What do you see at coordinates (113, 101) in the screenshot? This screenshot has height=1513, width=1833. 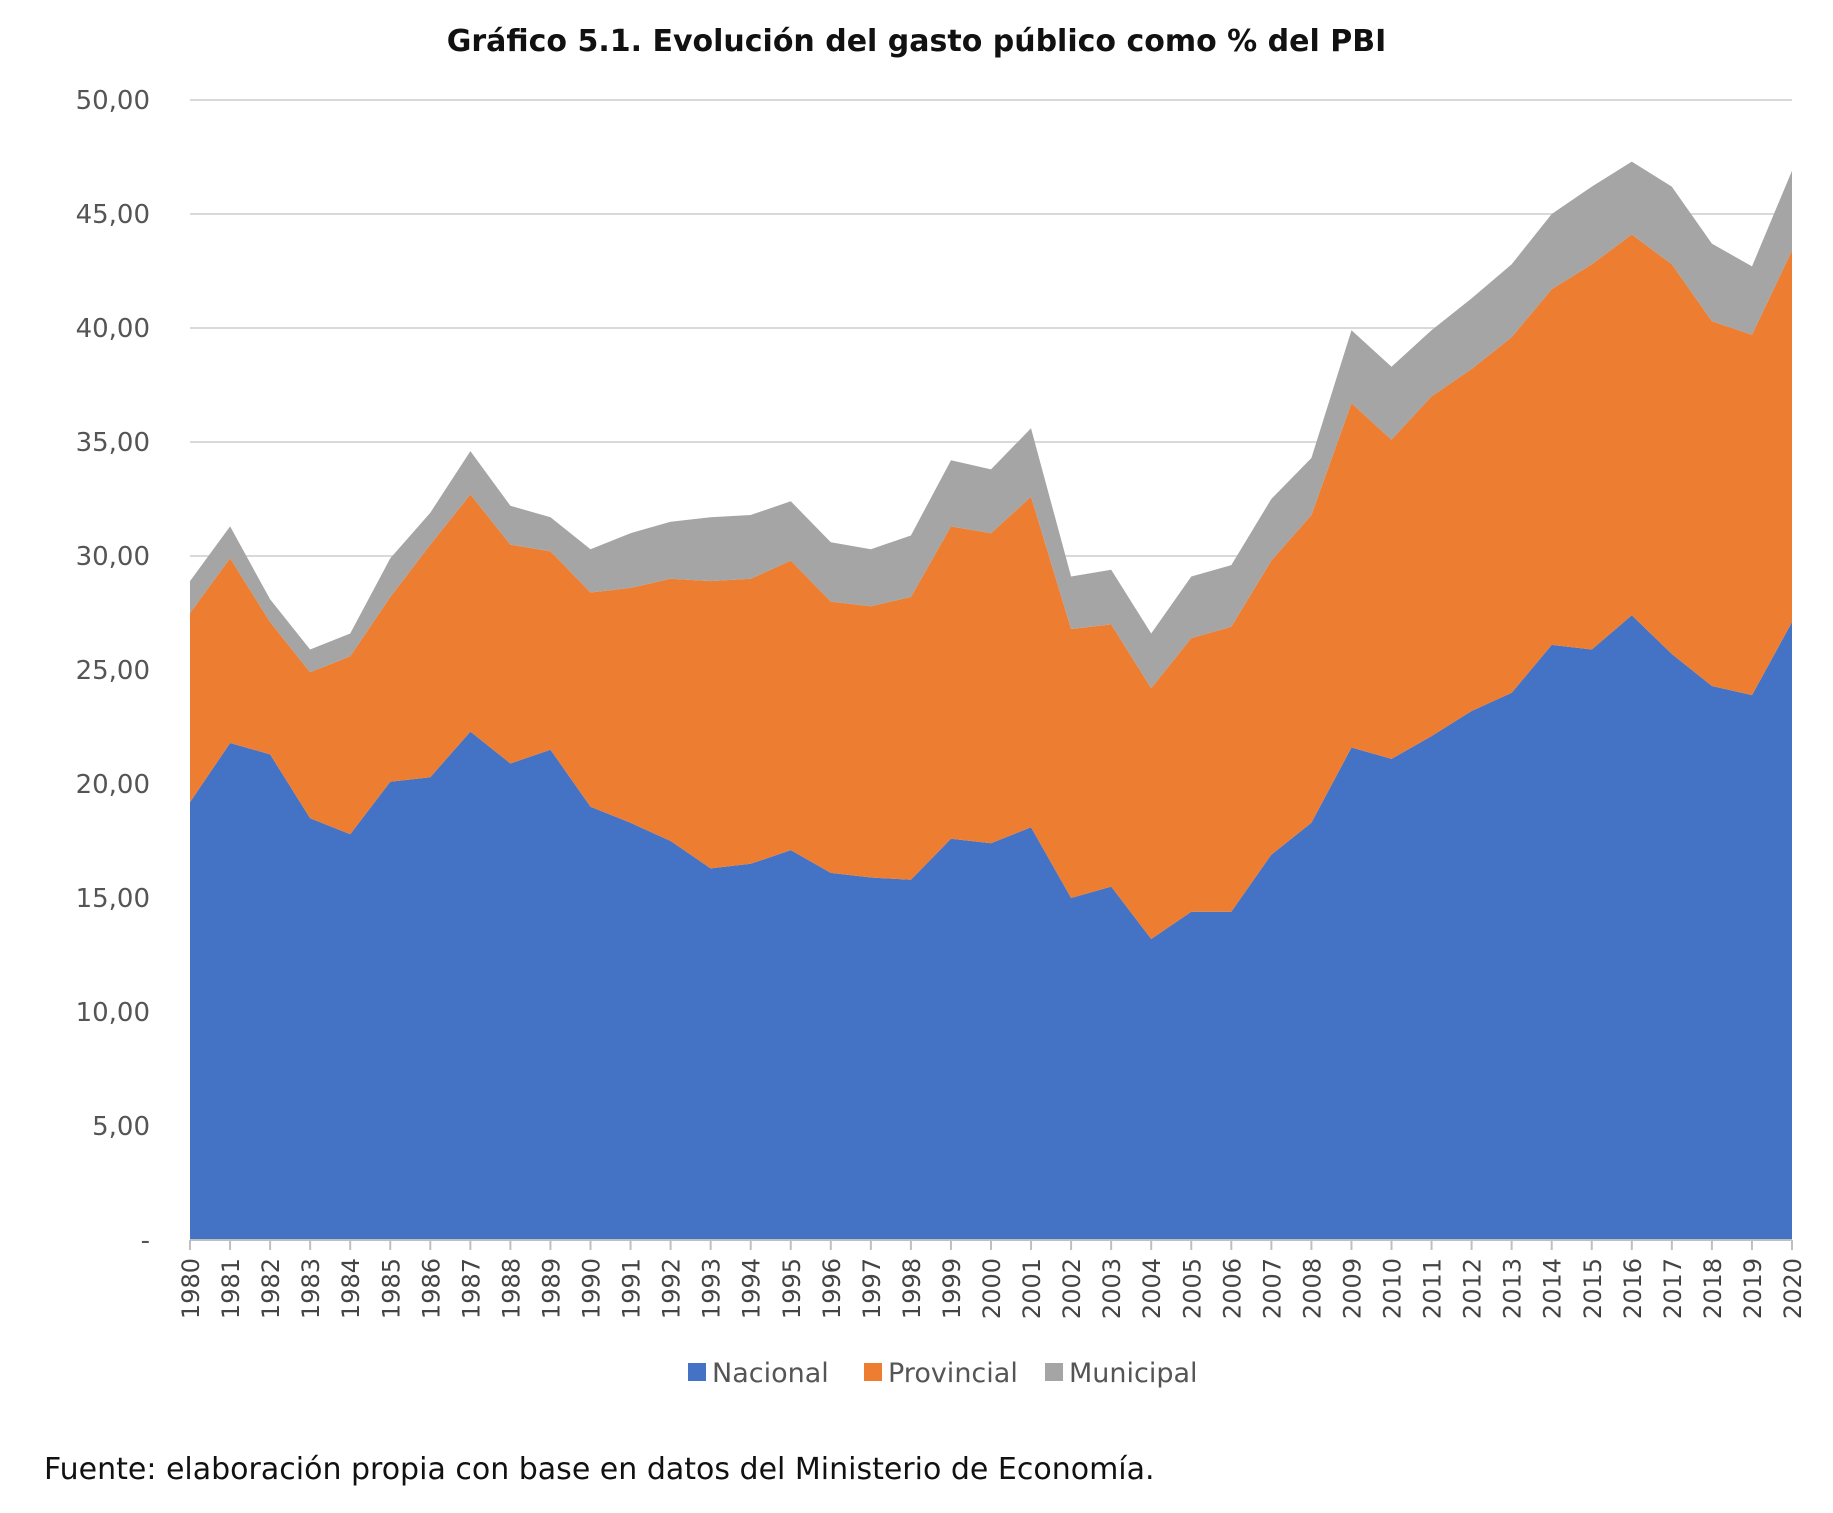 I see `y-tick-label: 50,00` at bounding box center [113, 101].